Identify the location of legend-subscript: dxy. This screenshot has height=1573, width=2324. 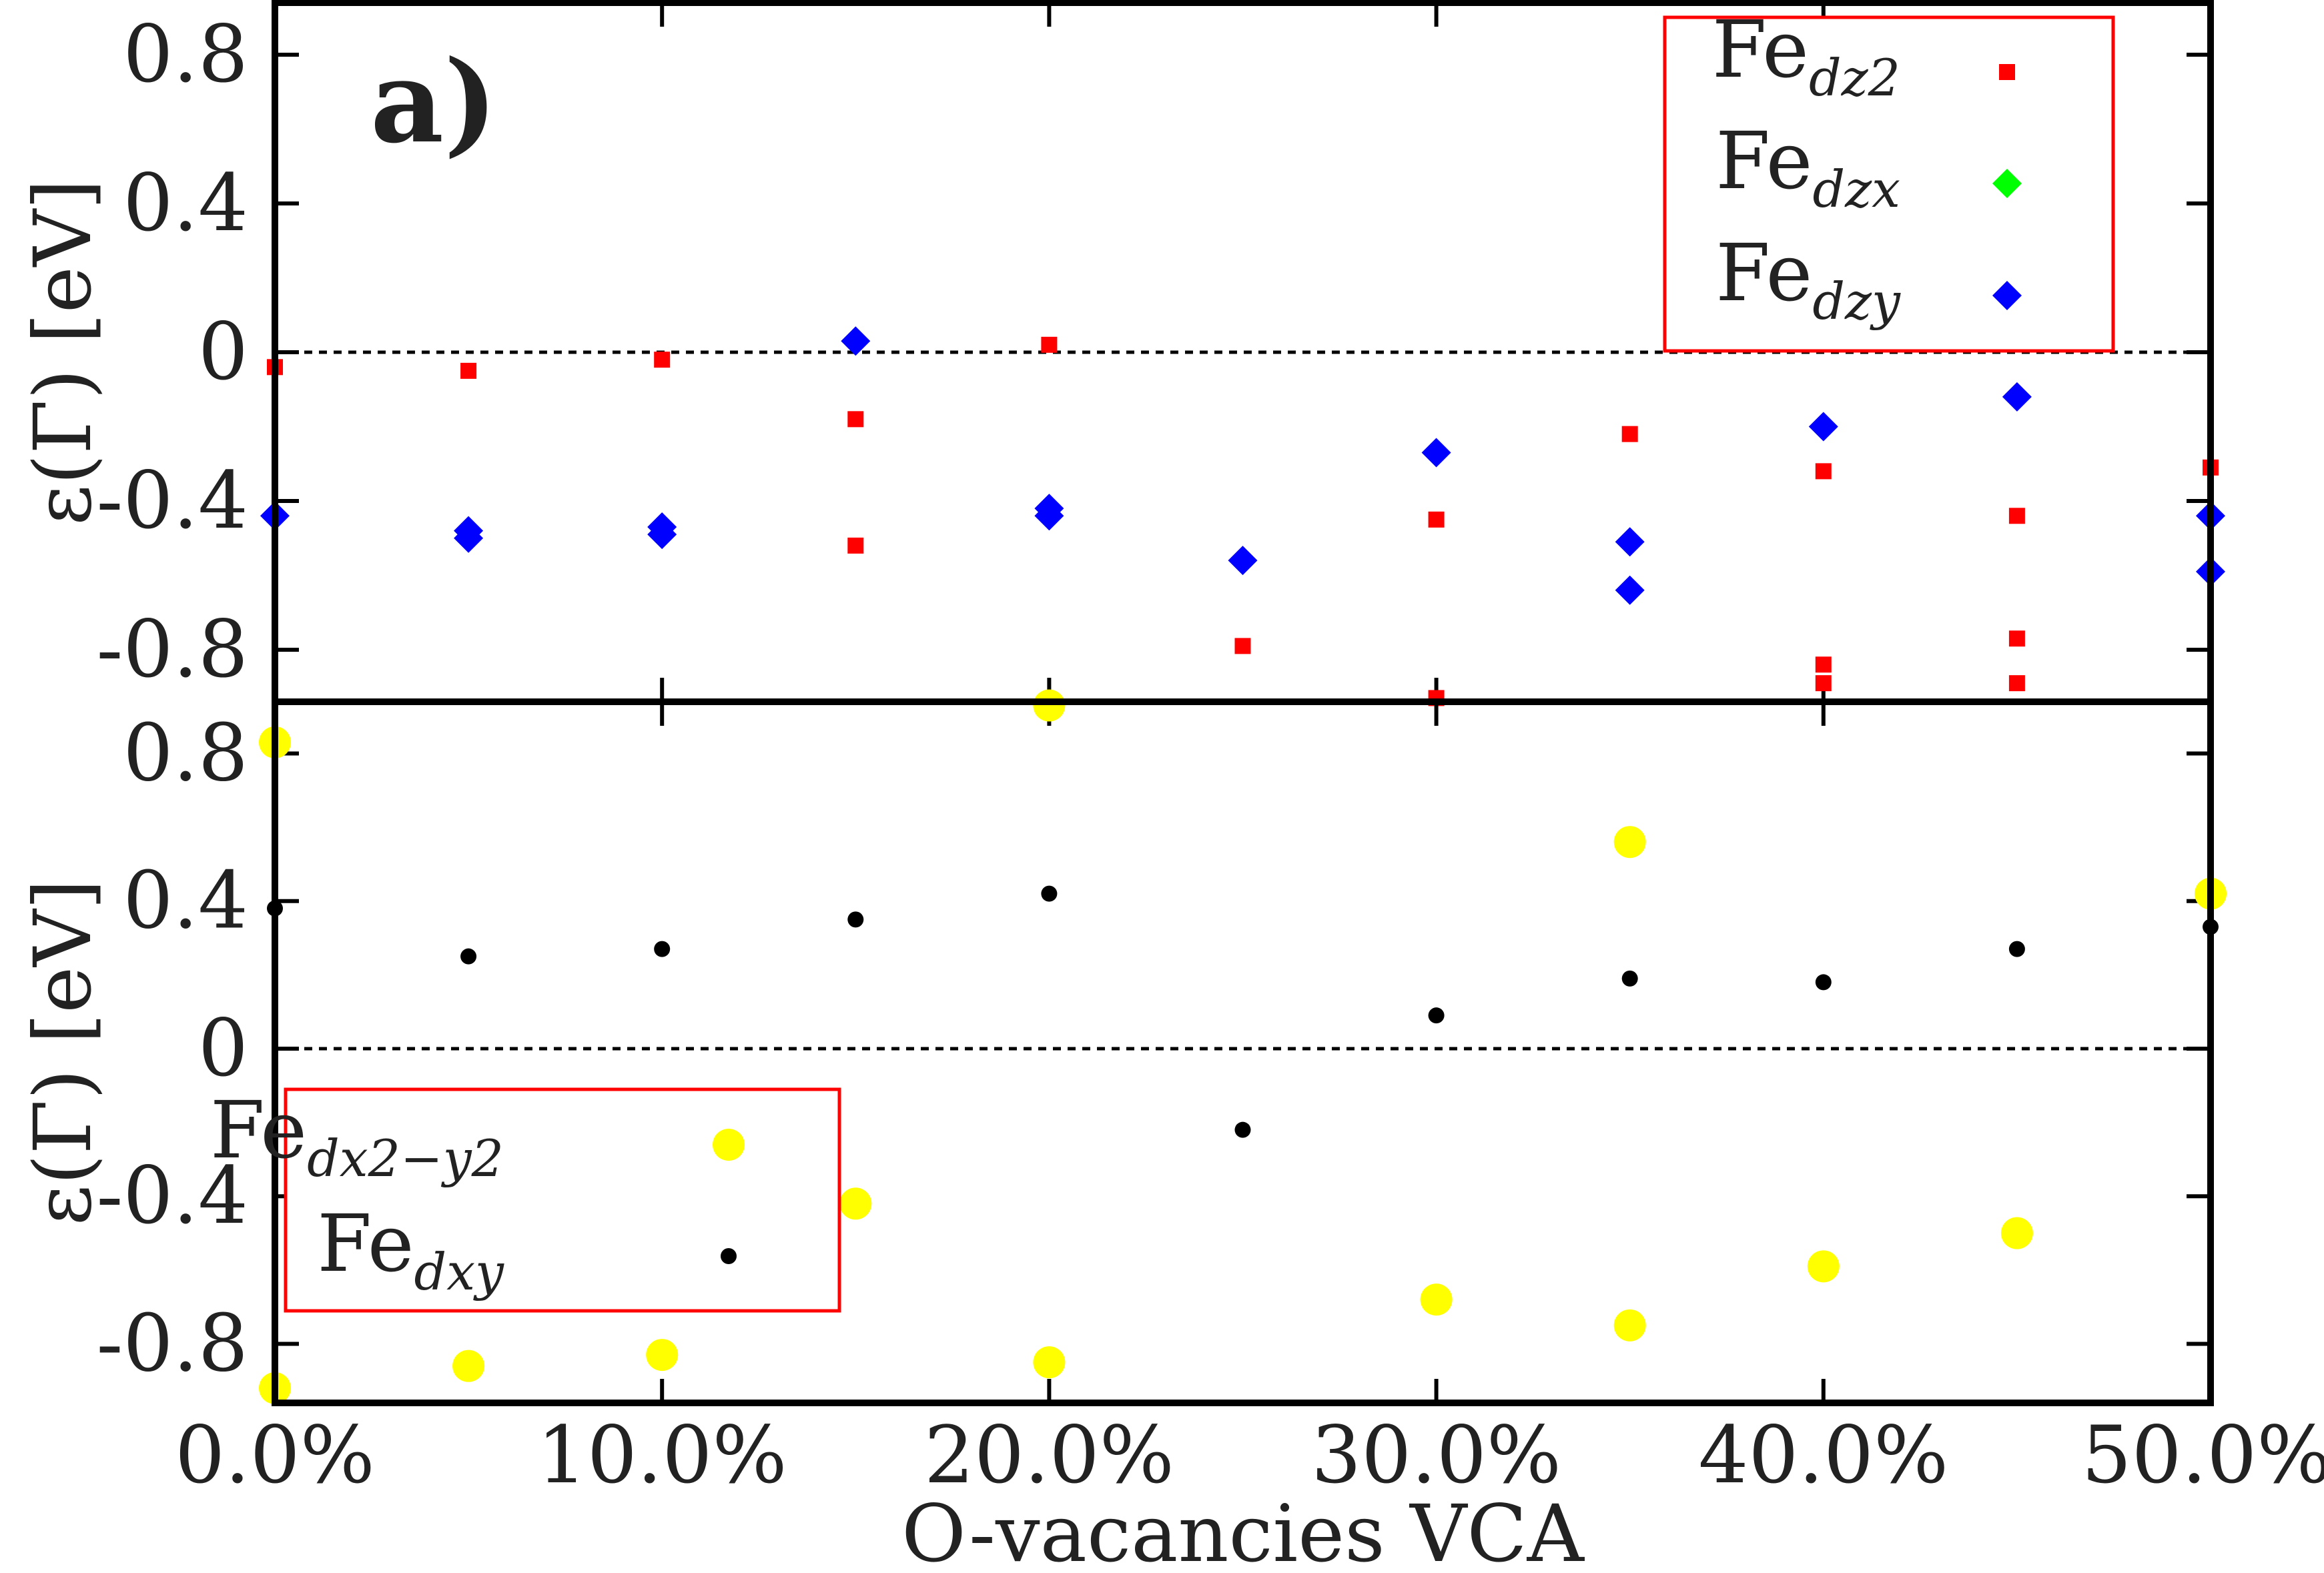
(459, 1271).